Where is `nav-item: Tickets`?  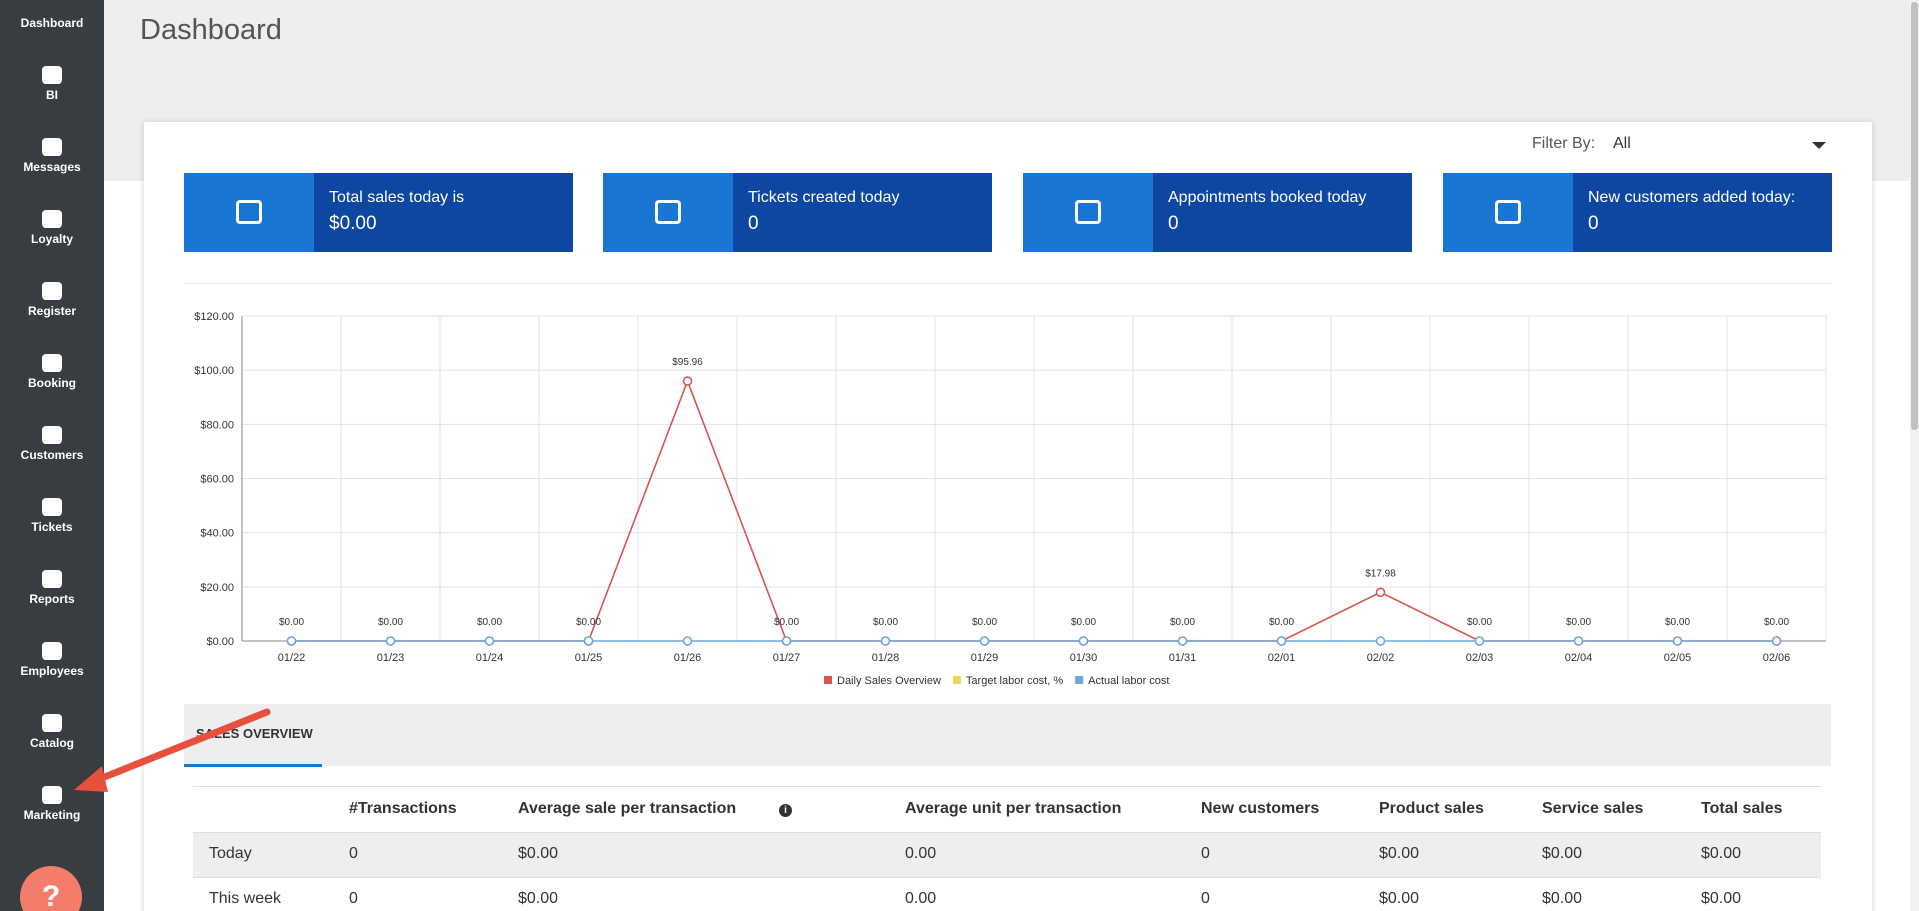
nav-item: Tickets is located at coordinates (52, 516).